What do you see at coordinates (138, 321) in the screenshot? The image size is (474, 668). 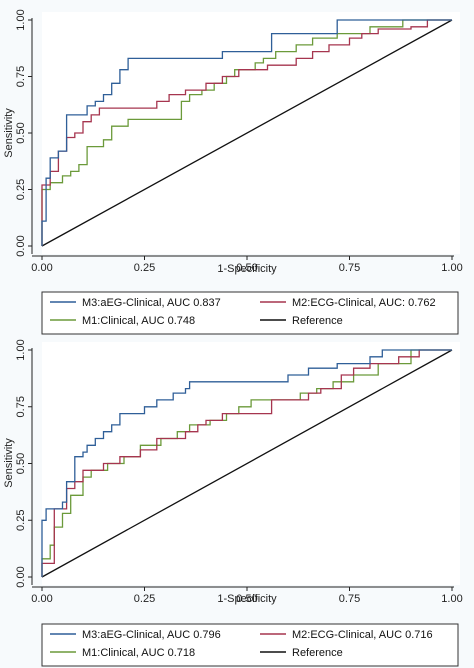 I see `legend-entry: M1:Clinical, AUC 0.748` at bounding box center [138, 321].